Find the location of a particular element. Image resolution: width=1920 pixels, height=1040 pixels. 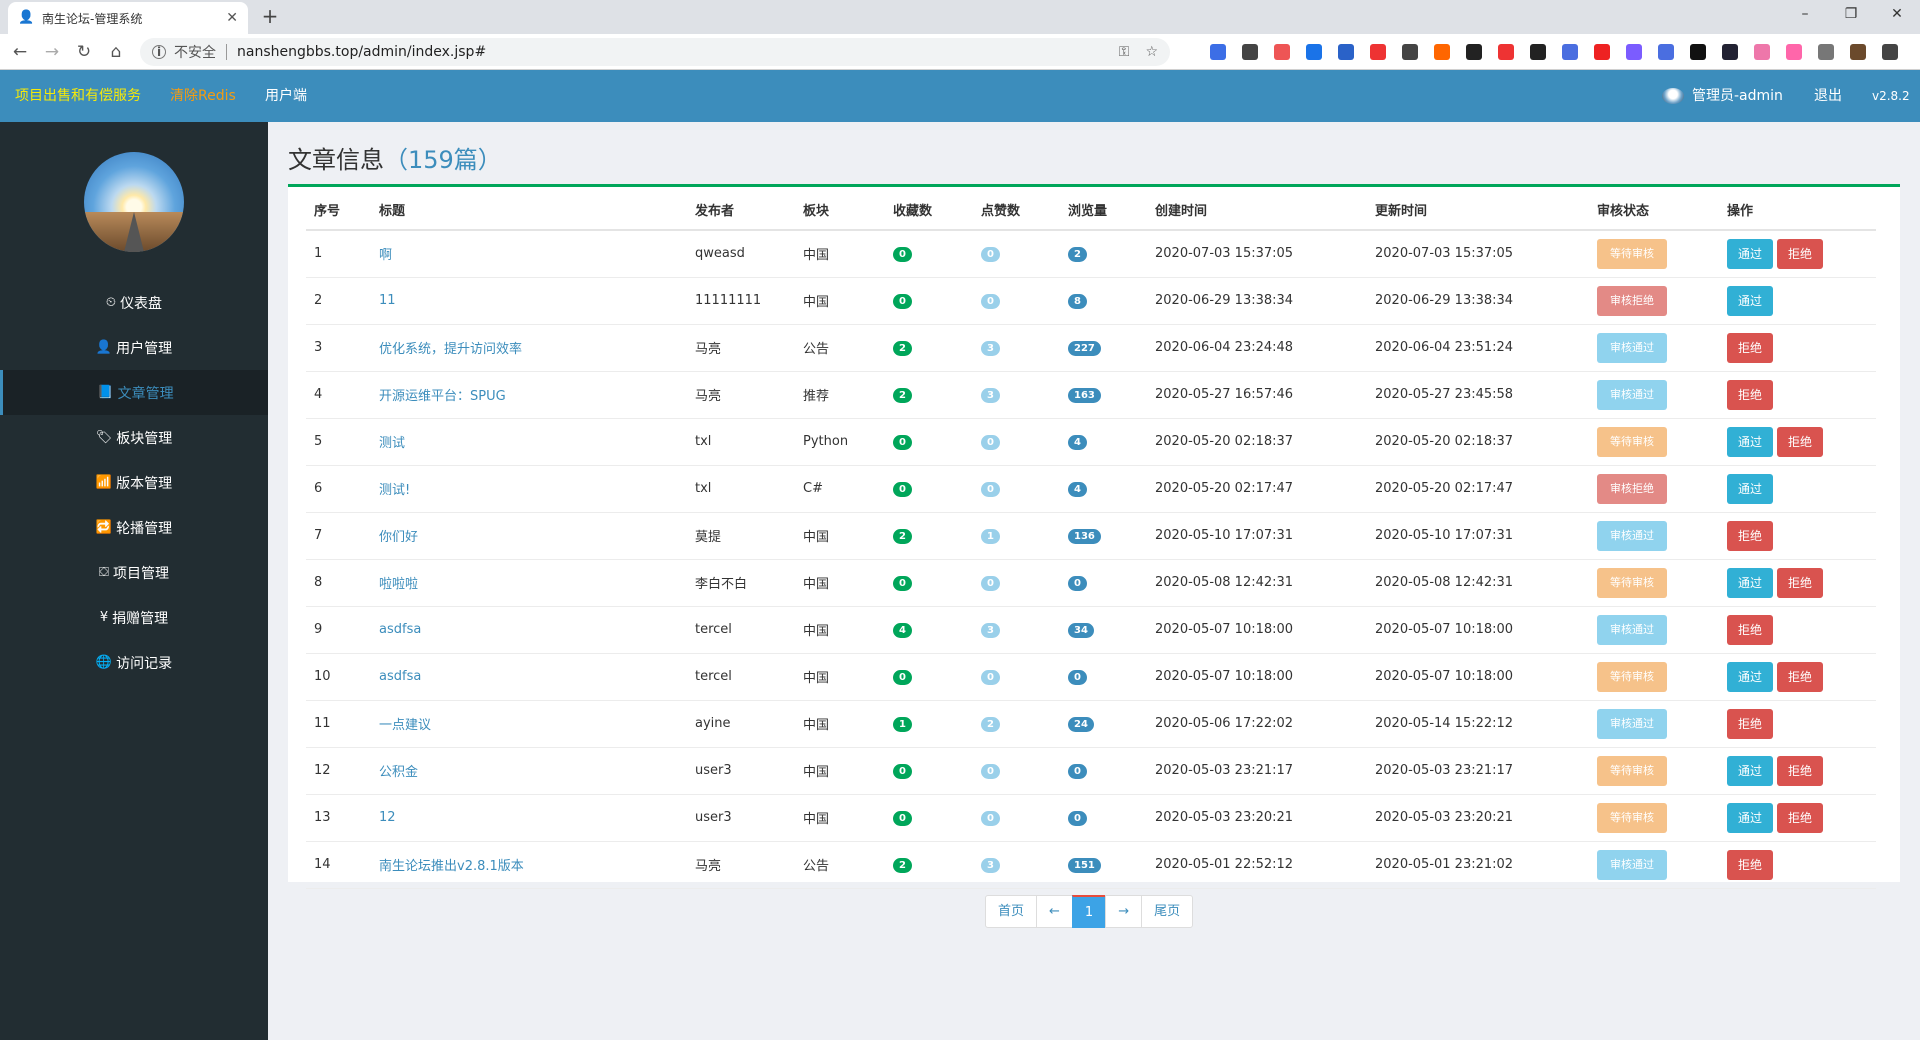

logout-link: 退出 is located at coordinates (1828, 96).